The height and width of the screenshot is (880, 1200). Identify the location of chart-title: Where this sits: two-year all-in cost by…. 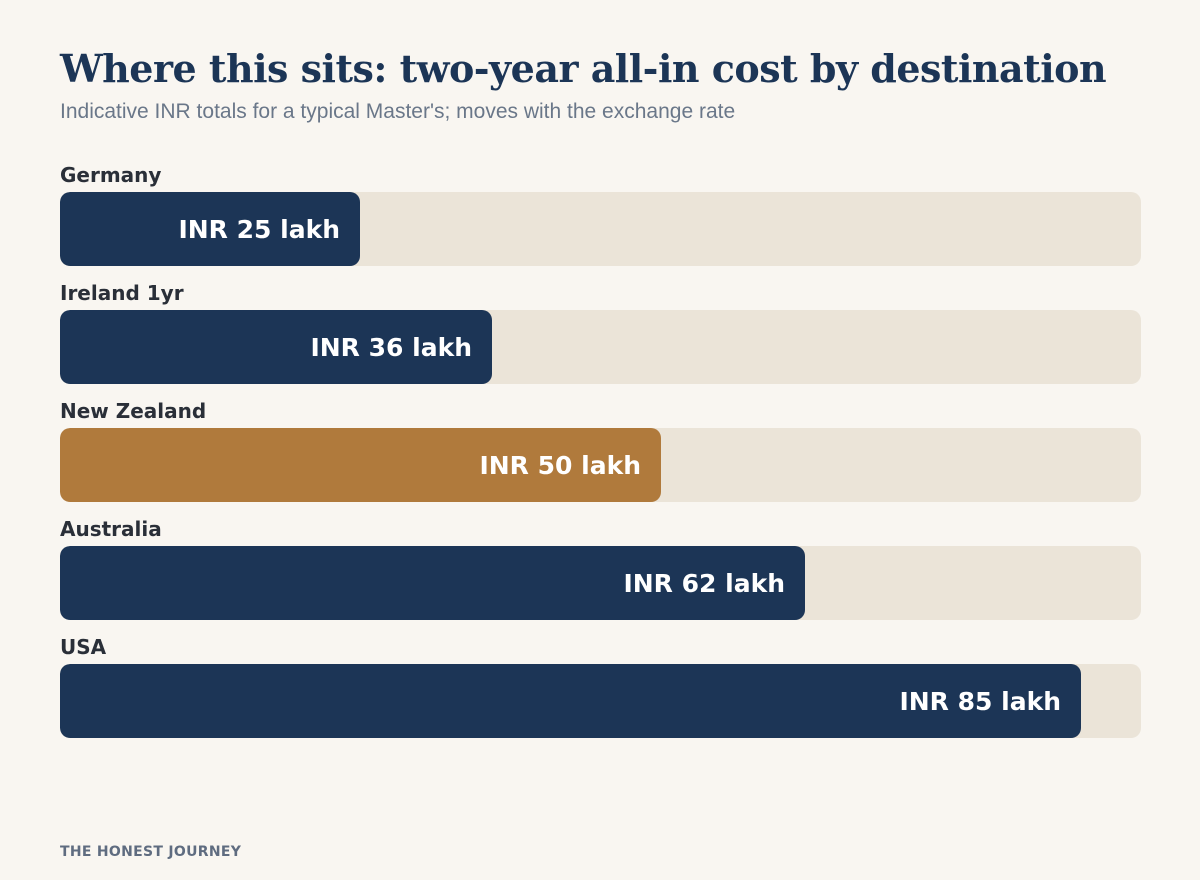
(583, 68).